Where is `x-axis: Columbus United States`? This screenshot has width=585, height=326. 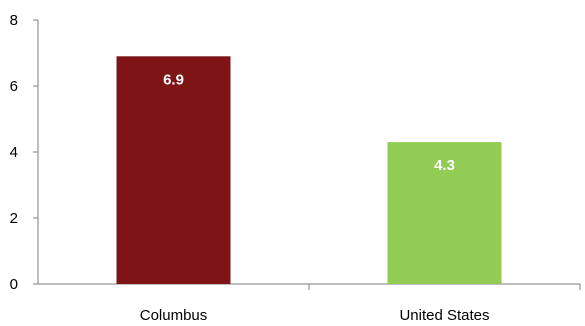 x-axis: Columbus United States is located at coordinates (307, 303).